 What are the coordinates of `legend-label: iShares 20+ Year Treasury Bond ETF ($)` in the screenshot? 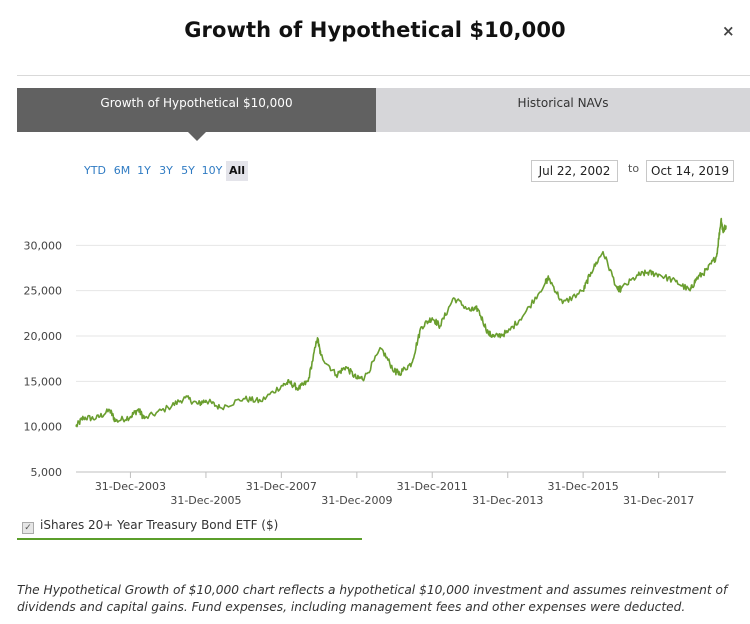 It's located at (159, 525).